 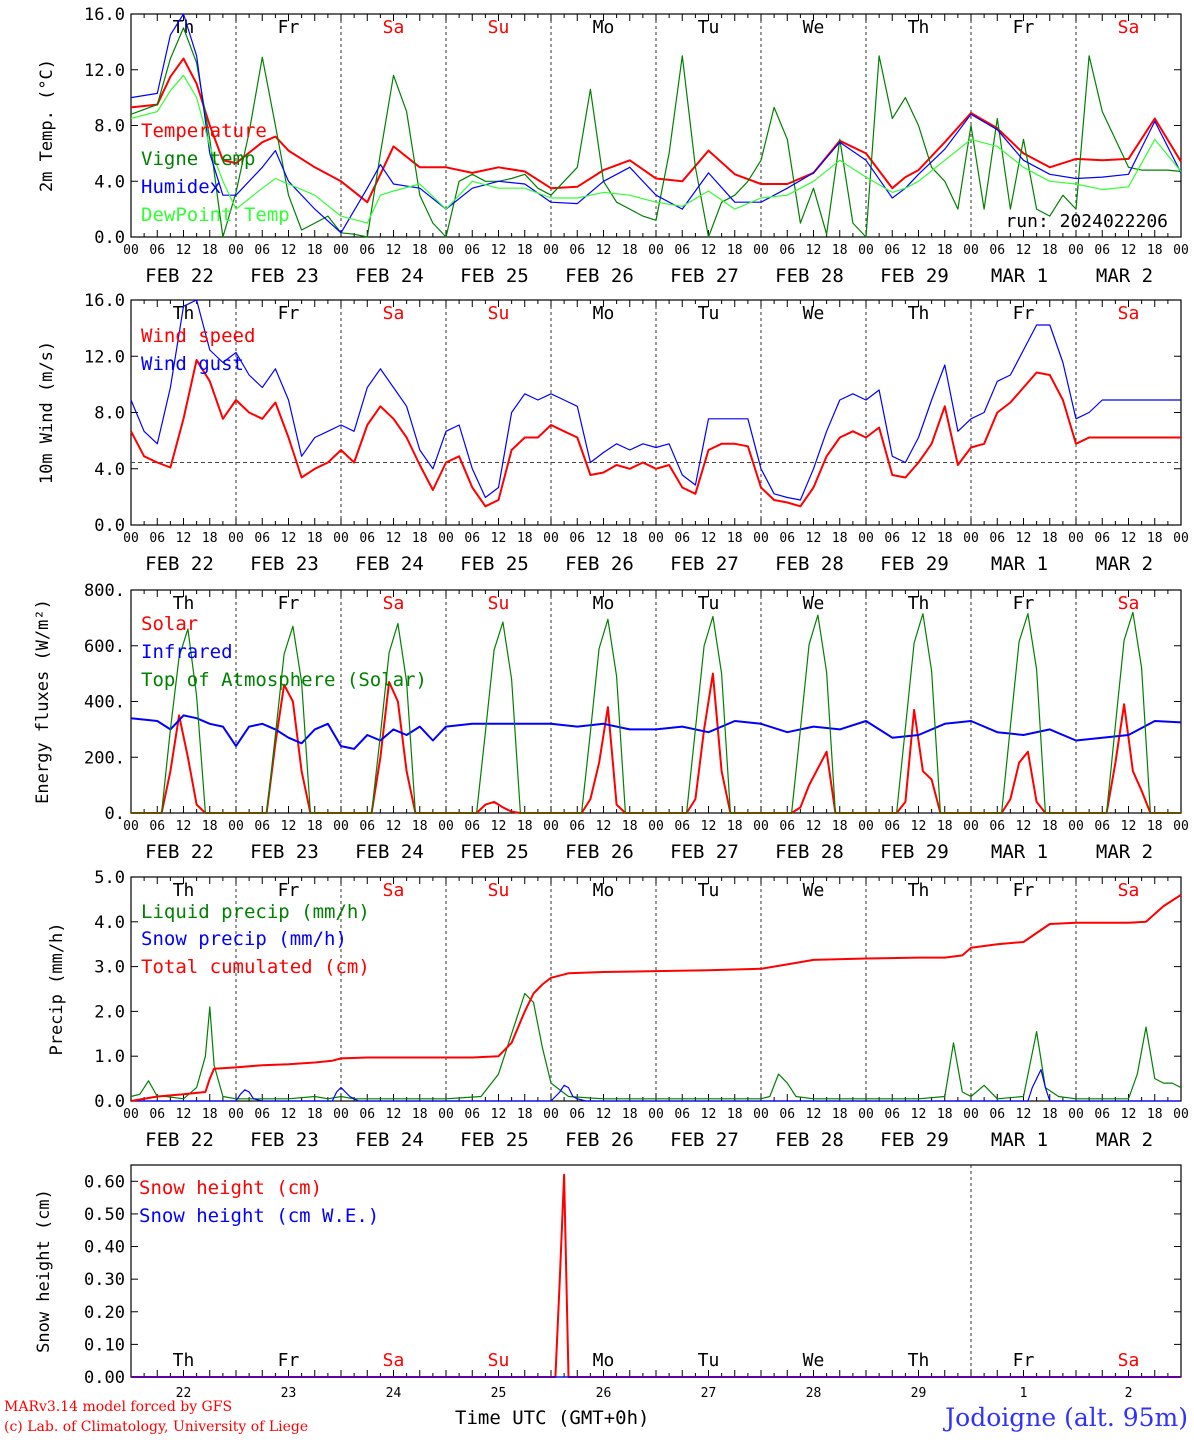 What do you see at coordinates (104, 15) in the screenshot?
I see `y-tick-label: 16.0` at bounding box center [104, 15].